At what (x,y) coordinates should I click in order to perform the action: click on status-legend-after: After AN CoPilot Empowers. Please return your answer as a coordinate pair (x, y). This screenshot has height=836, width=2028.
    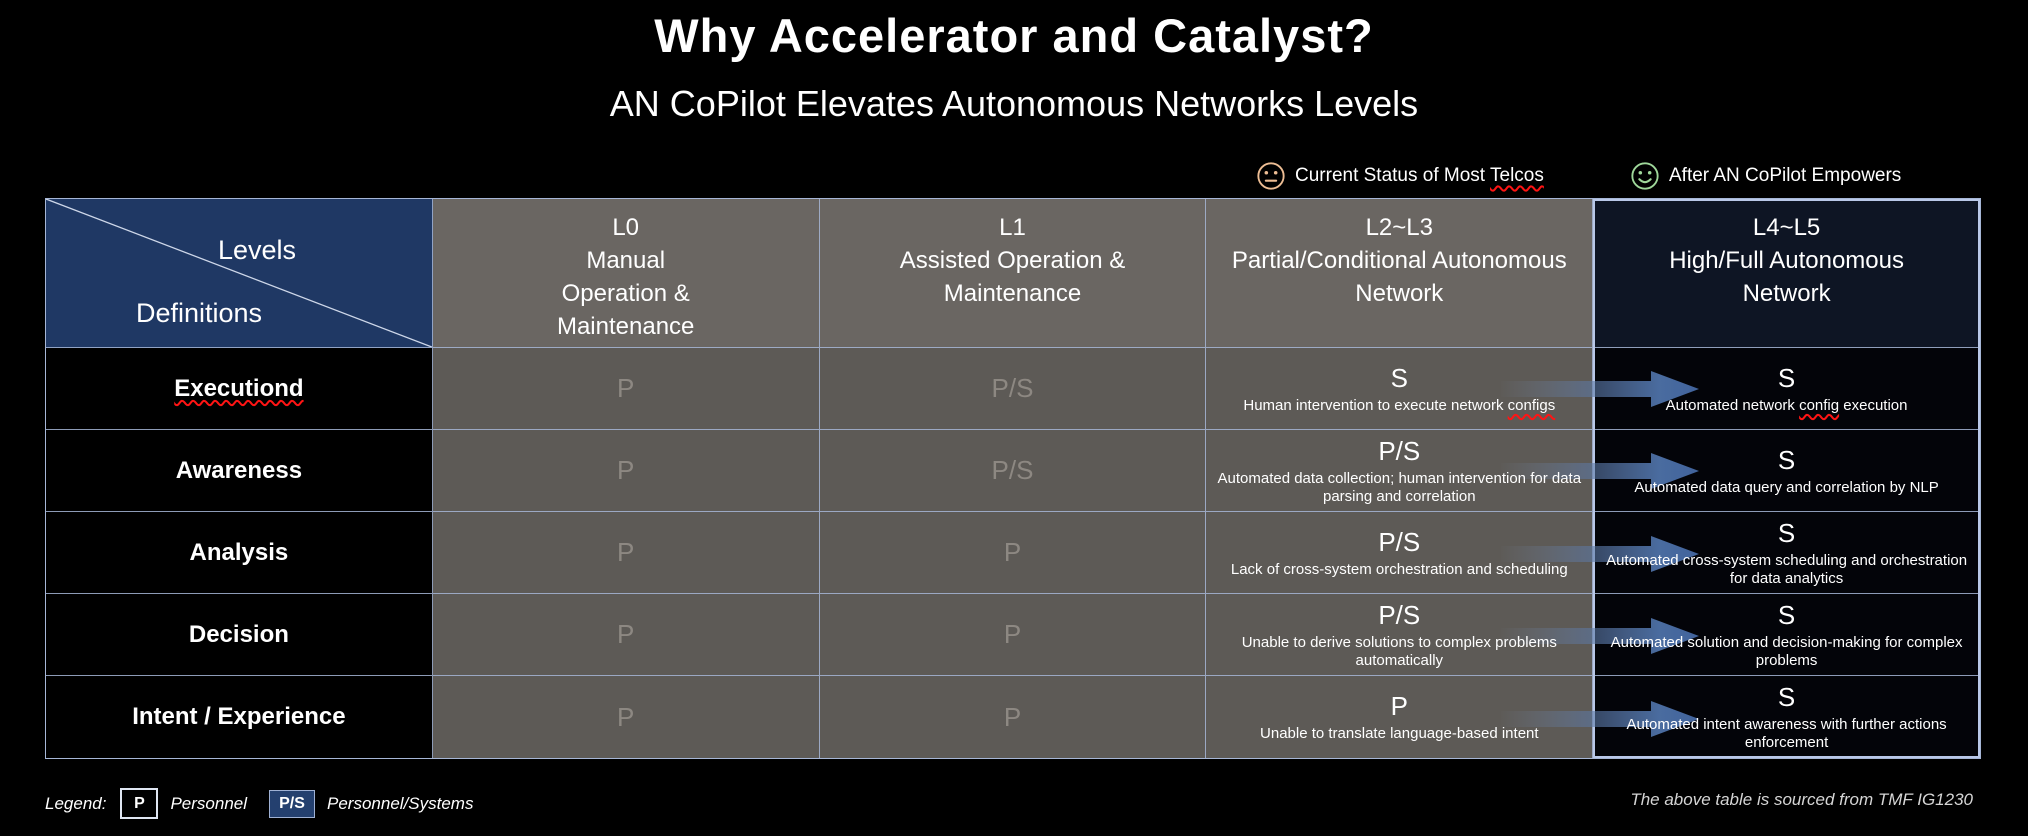
    Looking at the image, I should click on (1765, 176).